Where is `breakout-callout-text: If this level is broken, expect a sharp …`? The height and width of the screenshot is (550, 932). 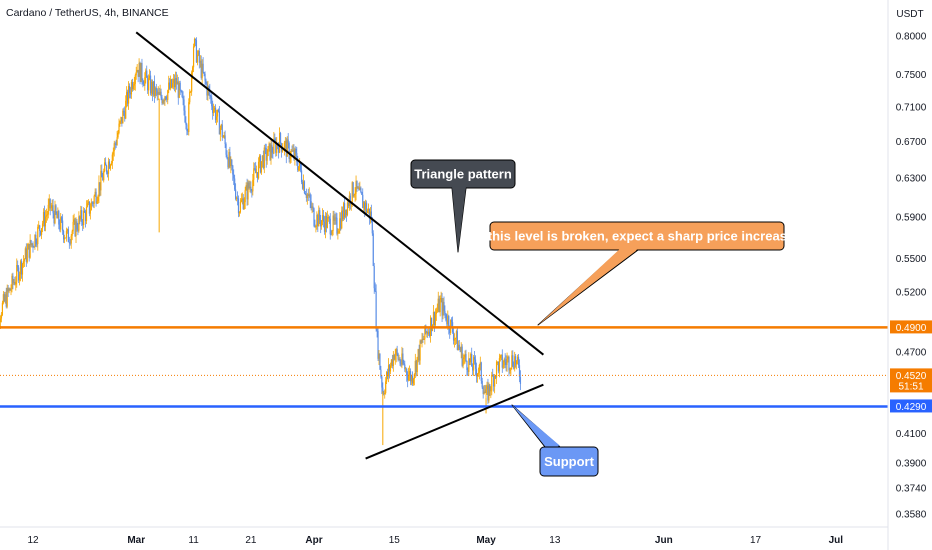
breakout-callout-text: If this level is broken, expect a sharp … is located at coordinates (637, 236).